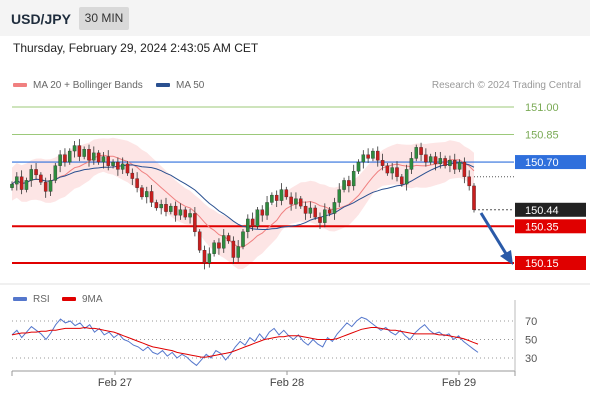  Describe the element at coordinates (295, 18) in the screenshot. I see `header-bar: USD/JPY 30 MIN` at that location.